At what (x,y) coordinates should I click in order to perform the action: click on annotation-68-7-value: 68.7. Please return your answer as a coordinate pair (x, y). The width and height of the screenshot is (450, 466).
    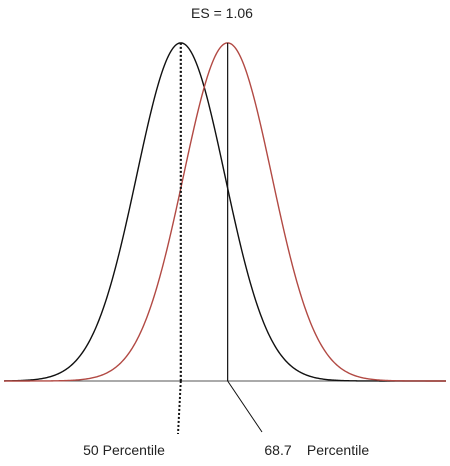
    Looking at the image, I should click on (277, 450).